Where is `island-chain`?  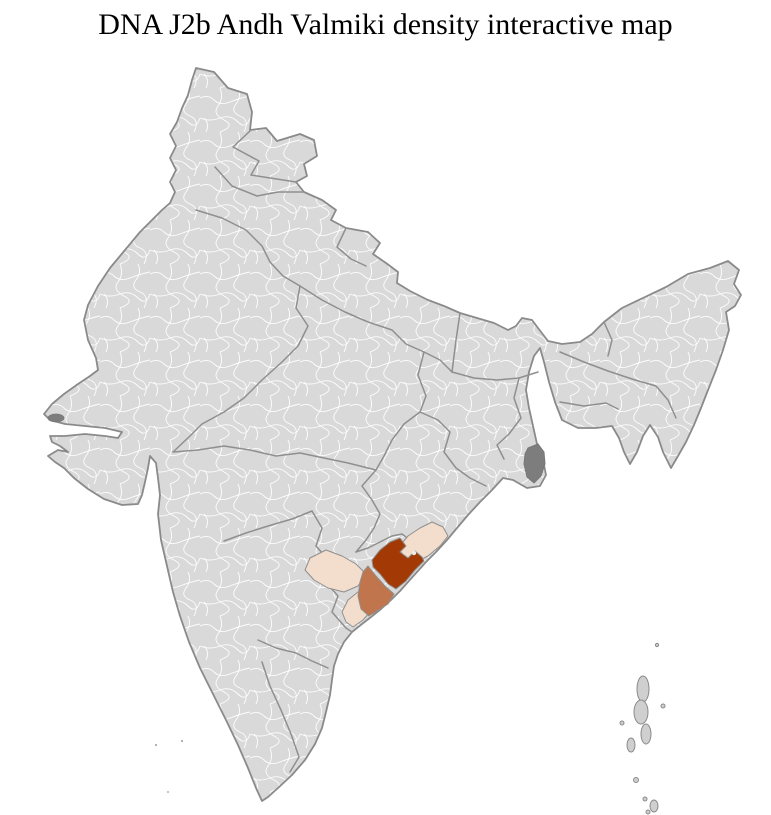
island-chain is located at coordinates (642, 728).